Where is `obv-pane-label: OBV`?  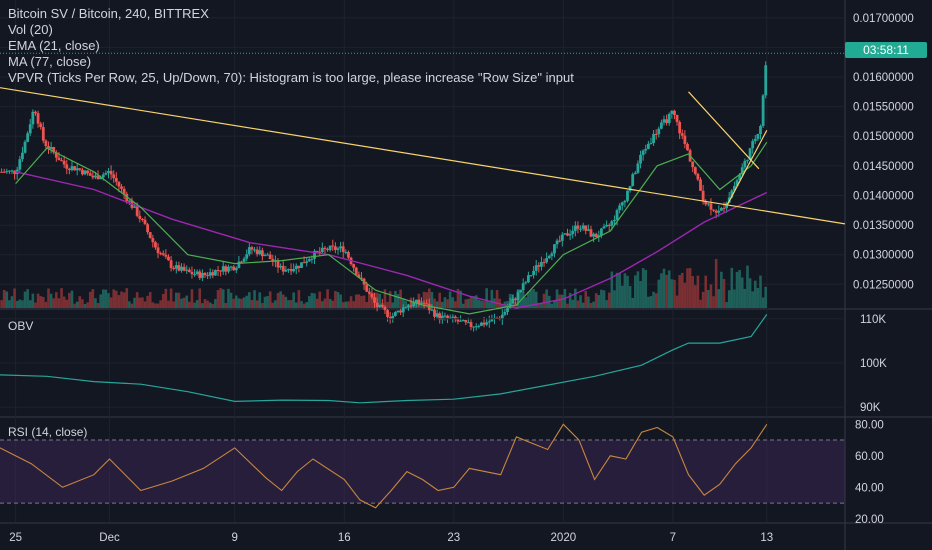
obv-pane-label: OBV is located at coordinates (21, 326).